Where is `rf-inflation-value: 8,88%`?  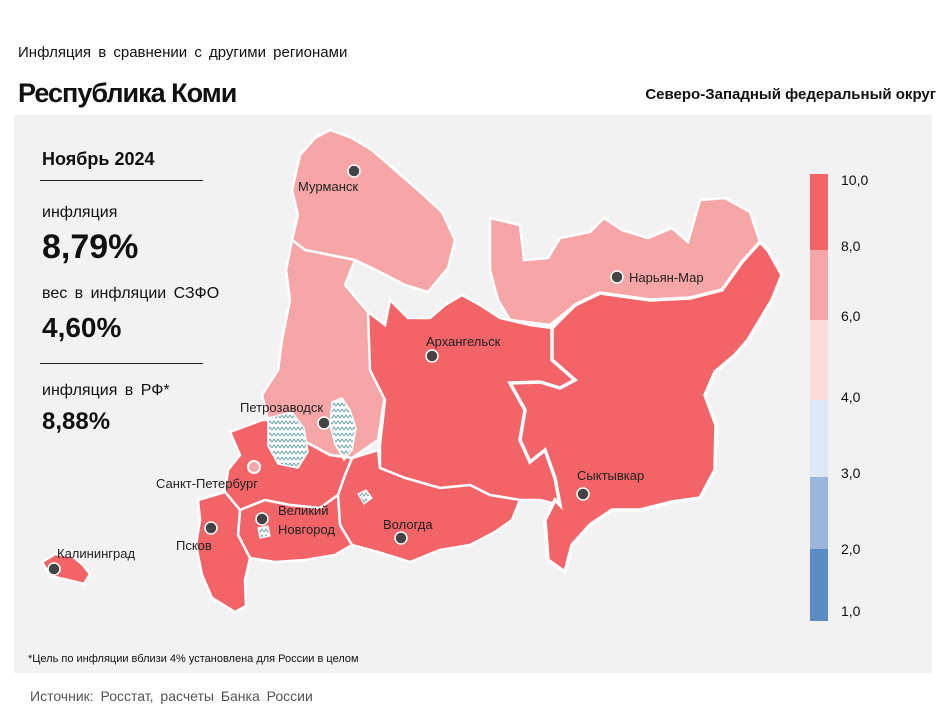
rf-inflation-value: 8,88% is located at coordinates (76, 421).